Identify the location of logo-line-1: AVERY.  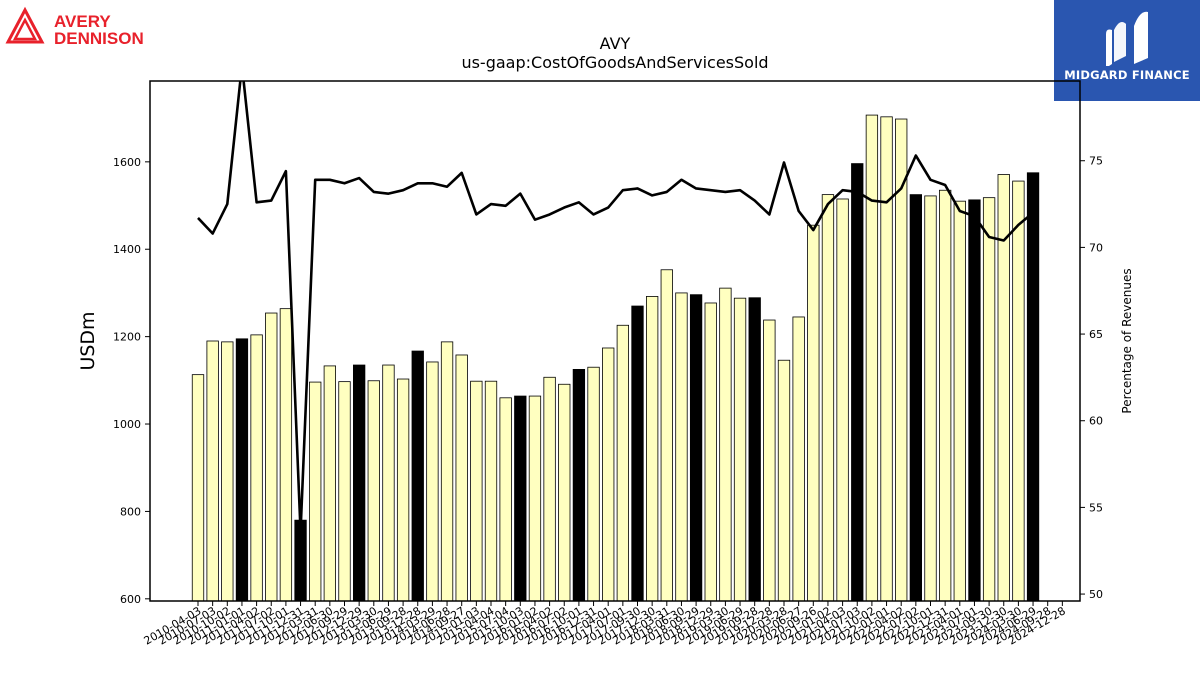
(82, 21).